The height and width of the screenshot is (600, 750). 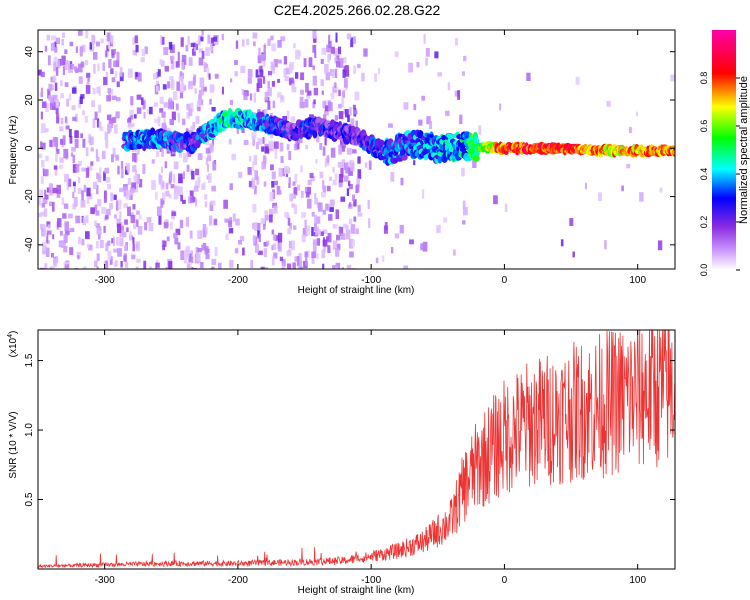 I want to click on colorbar-gradient, so click(x=724, y=150).